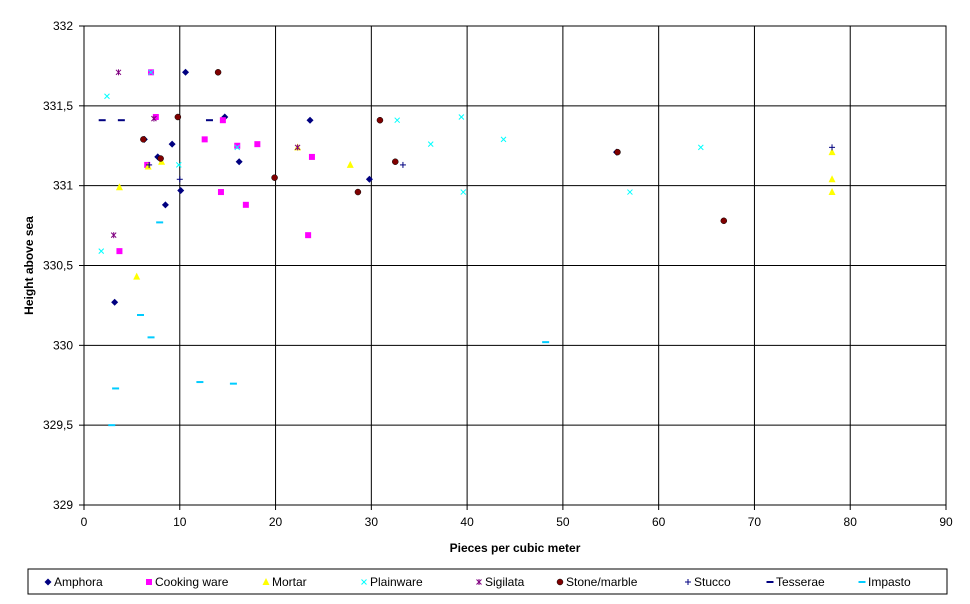 The image size is (970, 604). What do you see at coordinates (515, 548) in the screenshot?
I see `x-axis-title: Pieces per cubic meter` at bounding box center [515, 548].